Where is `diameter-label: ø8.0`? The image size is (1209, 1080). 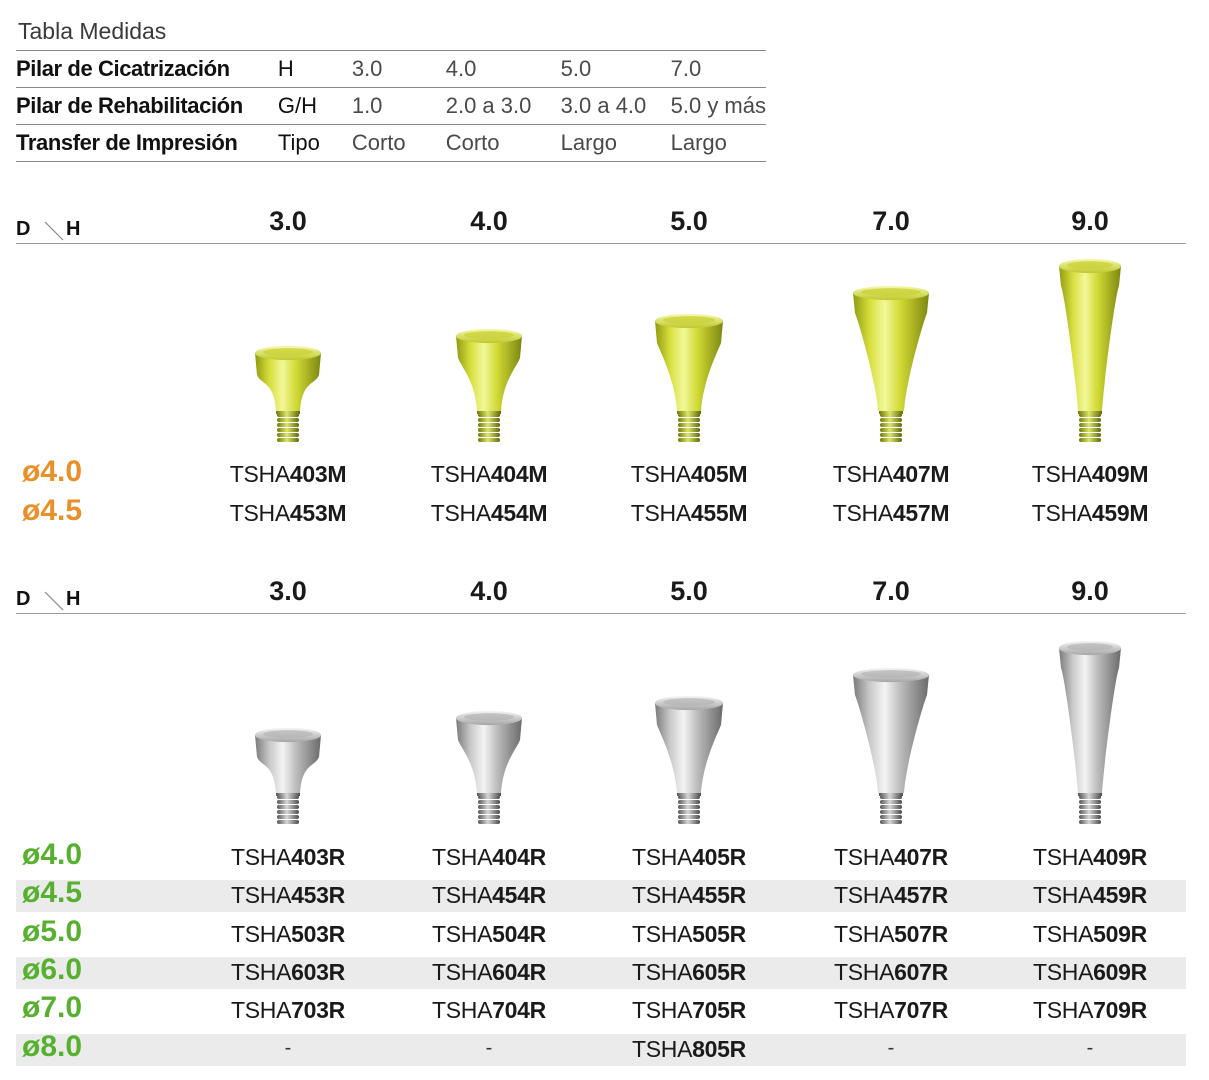 diameter-label: ø8.0 is located at coordinates (52, 1046).